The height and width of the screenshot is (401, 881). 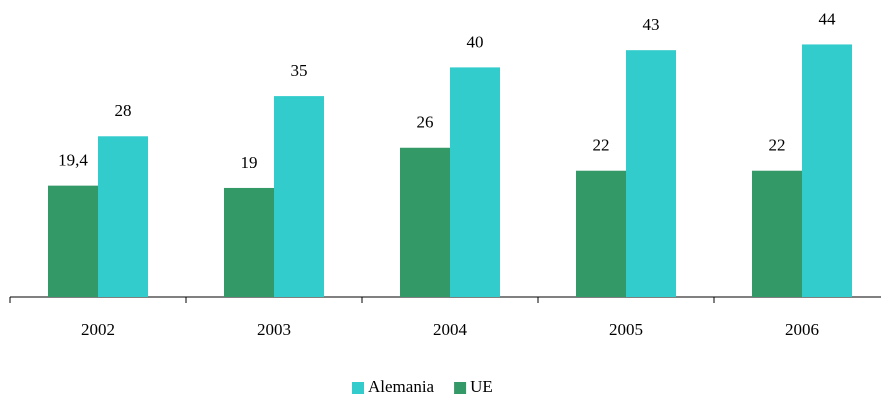 What do you see at coordinates (475, 41) in the screenshot?
I see `data-label: 40` at bounding box center [475, 41].